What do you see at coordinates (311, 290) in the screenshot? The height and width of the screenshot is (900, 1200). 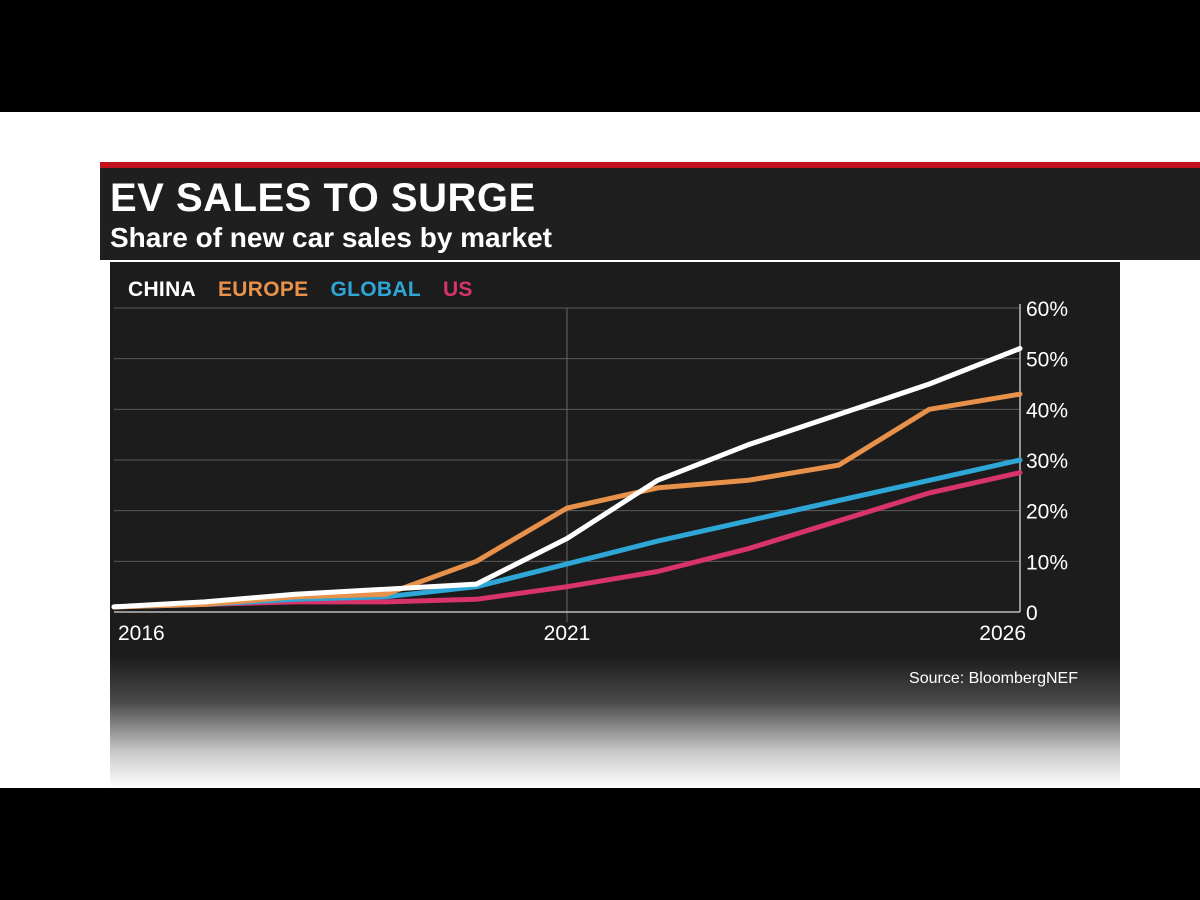 I see `chart-legend: CHINA EUROPE GLOBAL US` at bounding box center [311, 290].